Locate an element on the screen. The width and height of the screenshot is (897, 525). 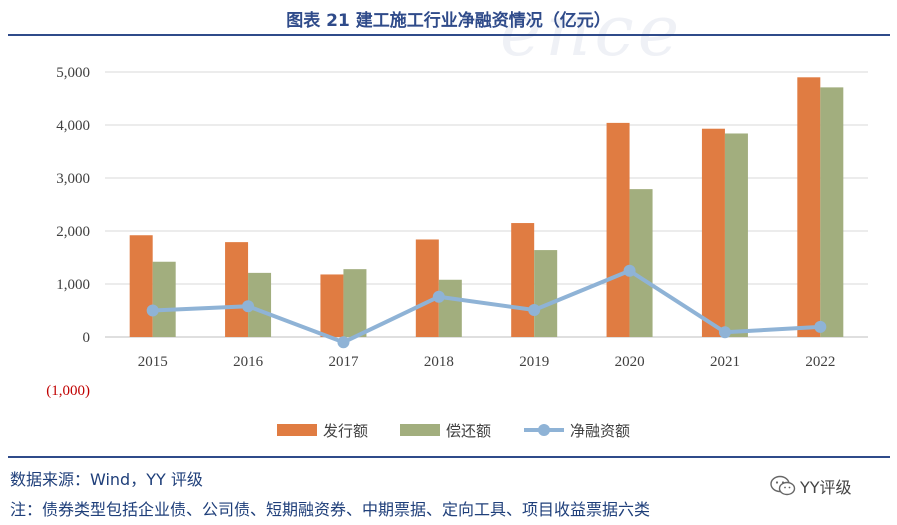
bar-repayment-2015 is located at coordinates (164, 299).